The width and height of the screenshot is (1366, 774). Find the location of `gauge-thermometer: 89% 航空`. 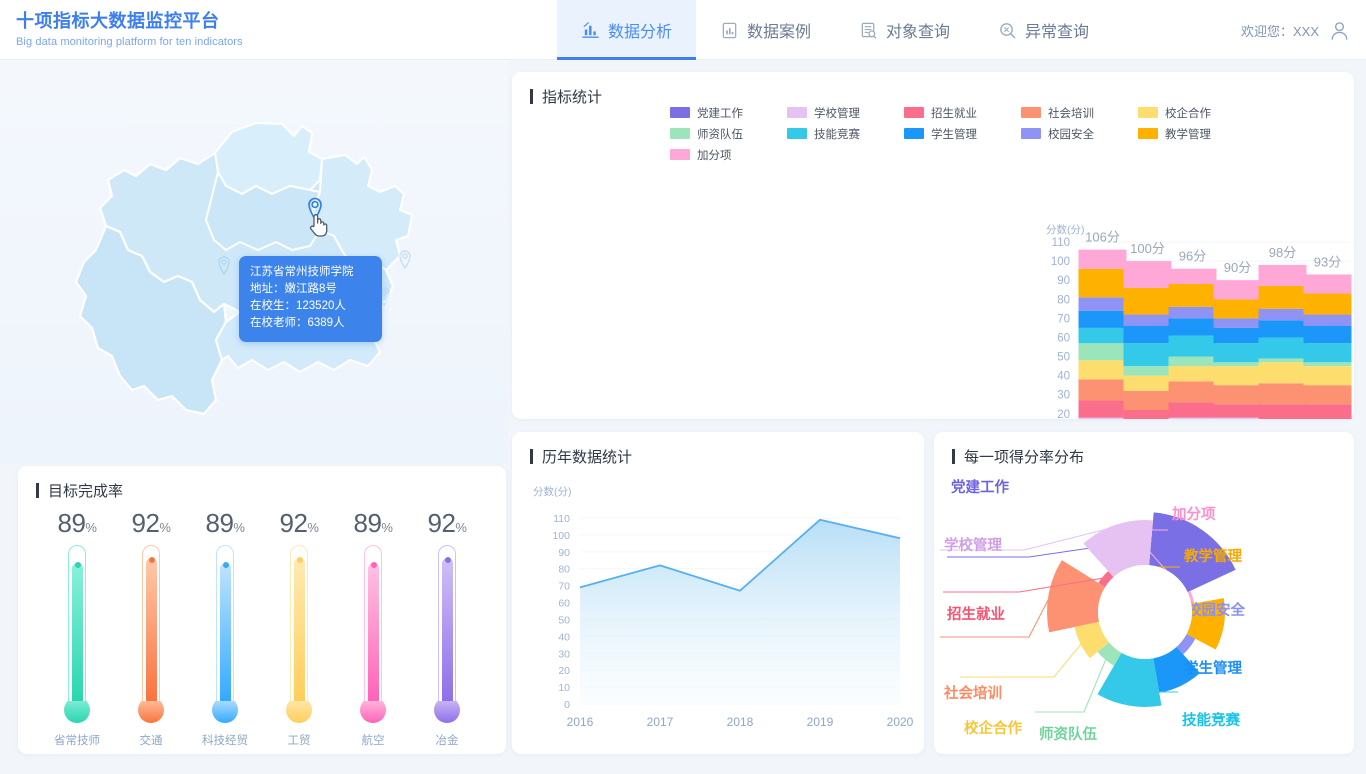

gauge-thermometer: 89% 航空 is located at coordinates (373, 628).